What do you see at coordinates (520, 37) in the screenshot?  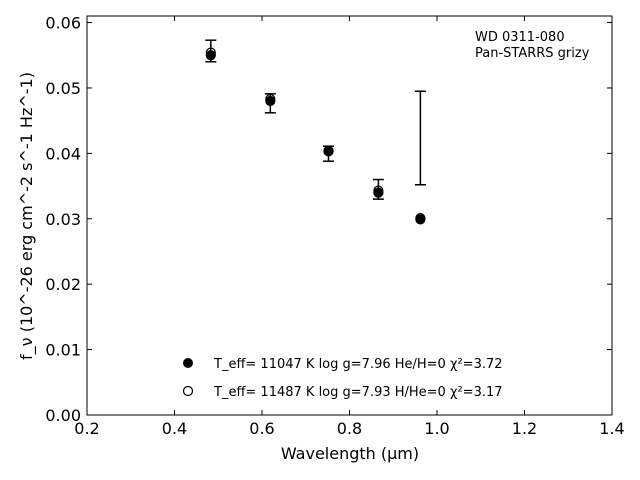 I see `annotation-object: WD 0311-080` at bounding box center [520, 37].